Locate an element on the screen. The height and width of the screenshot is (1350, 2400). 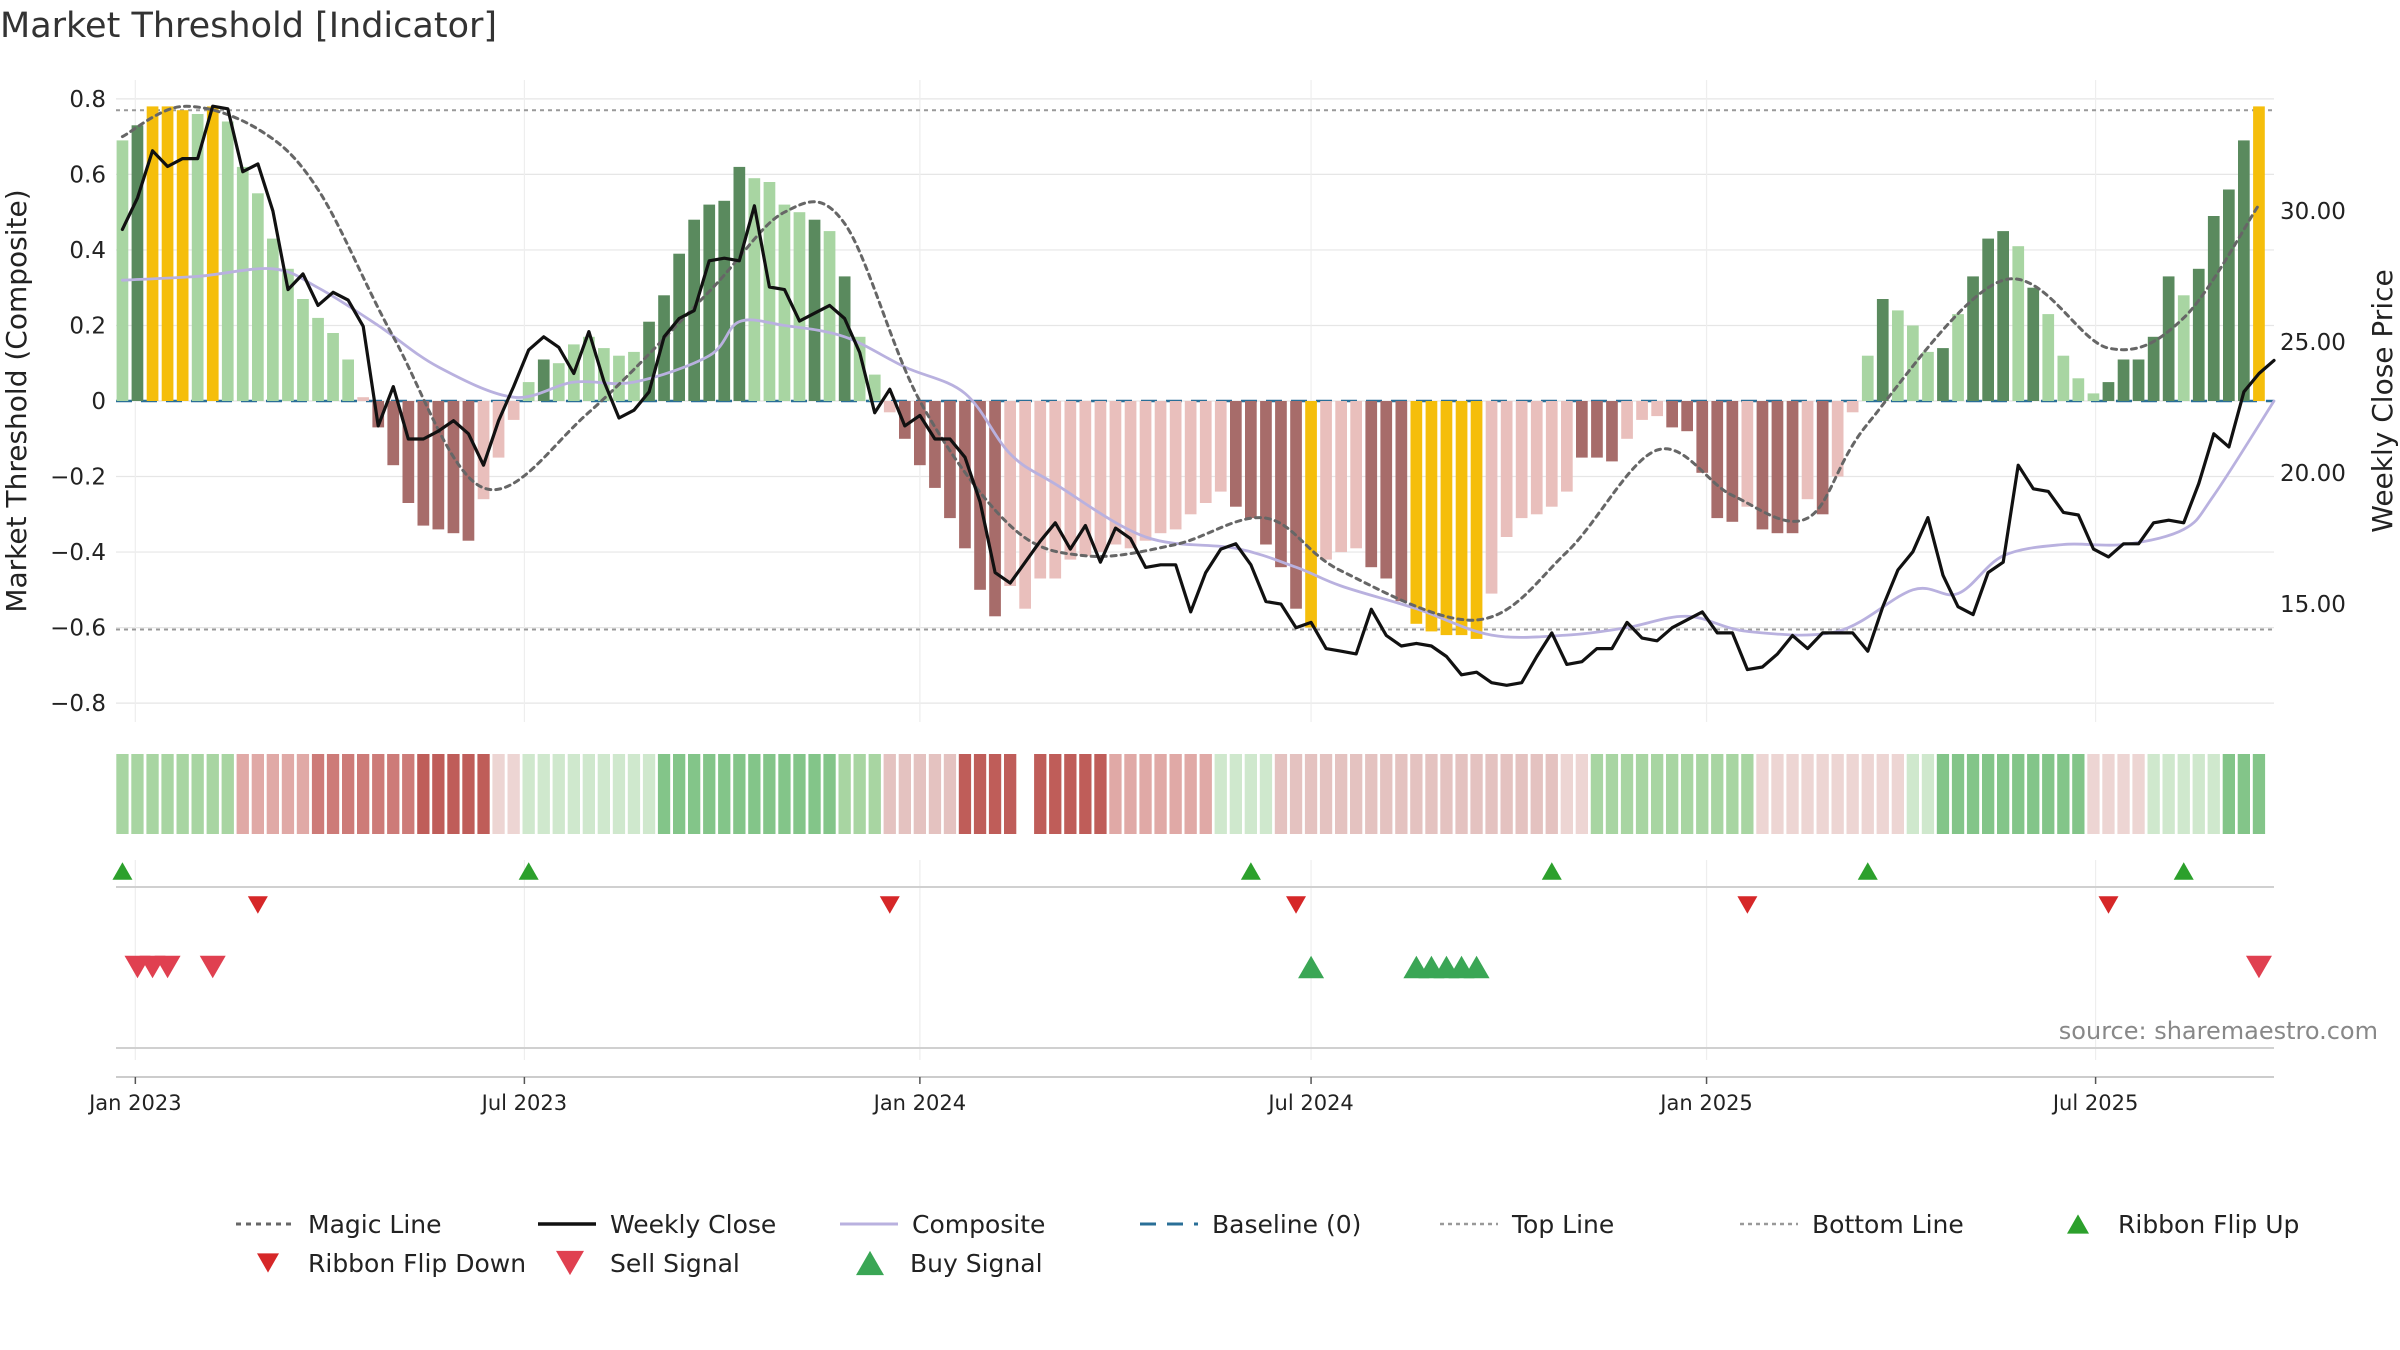
sell-signal-marker is located at coordinates (167, 967).